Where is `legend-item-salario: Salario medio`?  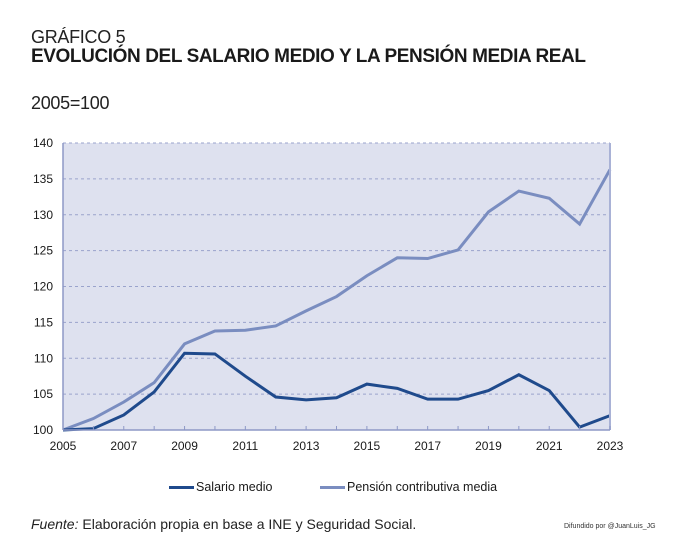 legend-item-salario: Salario medio is located at coordinates (220, 487).